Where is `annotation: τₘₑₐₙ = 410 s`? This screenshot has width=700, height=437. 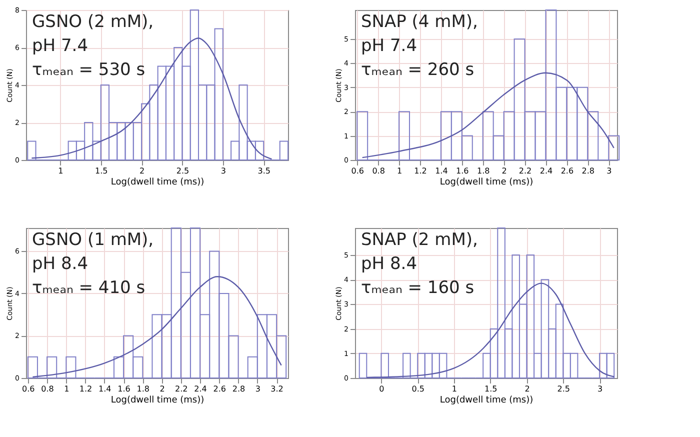
annotation: τₘₑₐₙ = 410 s is located at coordinates (89, 288).